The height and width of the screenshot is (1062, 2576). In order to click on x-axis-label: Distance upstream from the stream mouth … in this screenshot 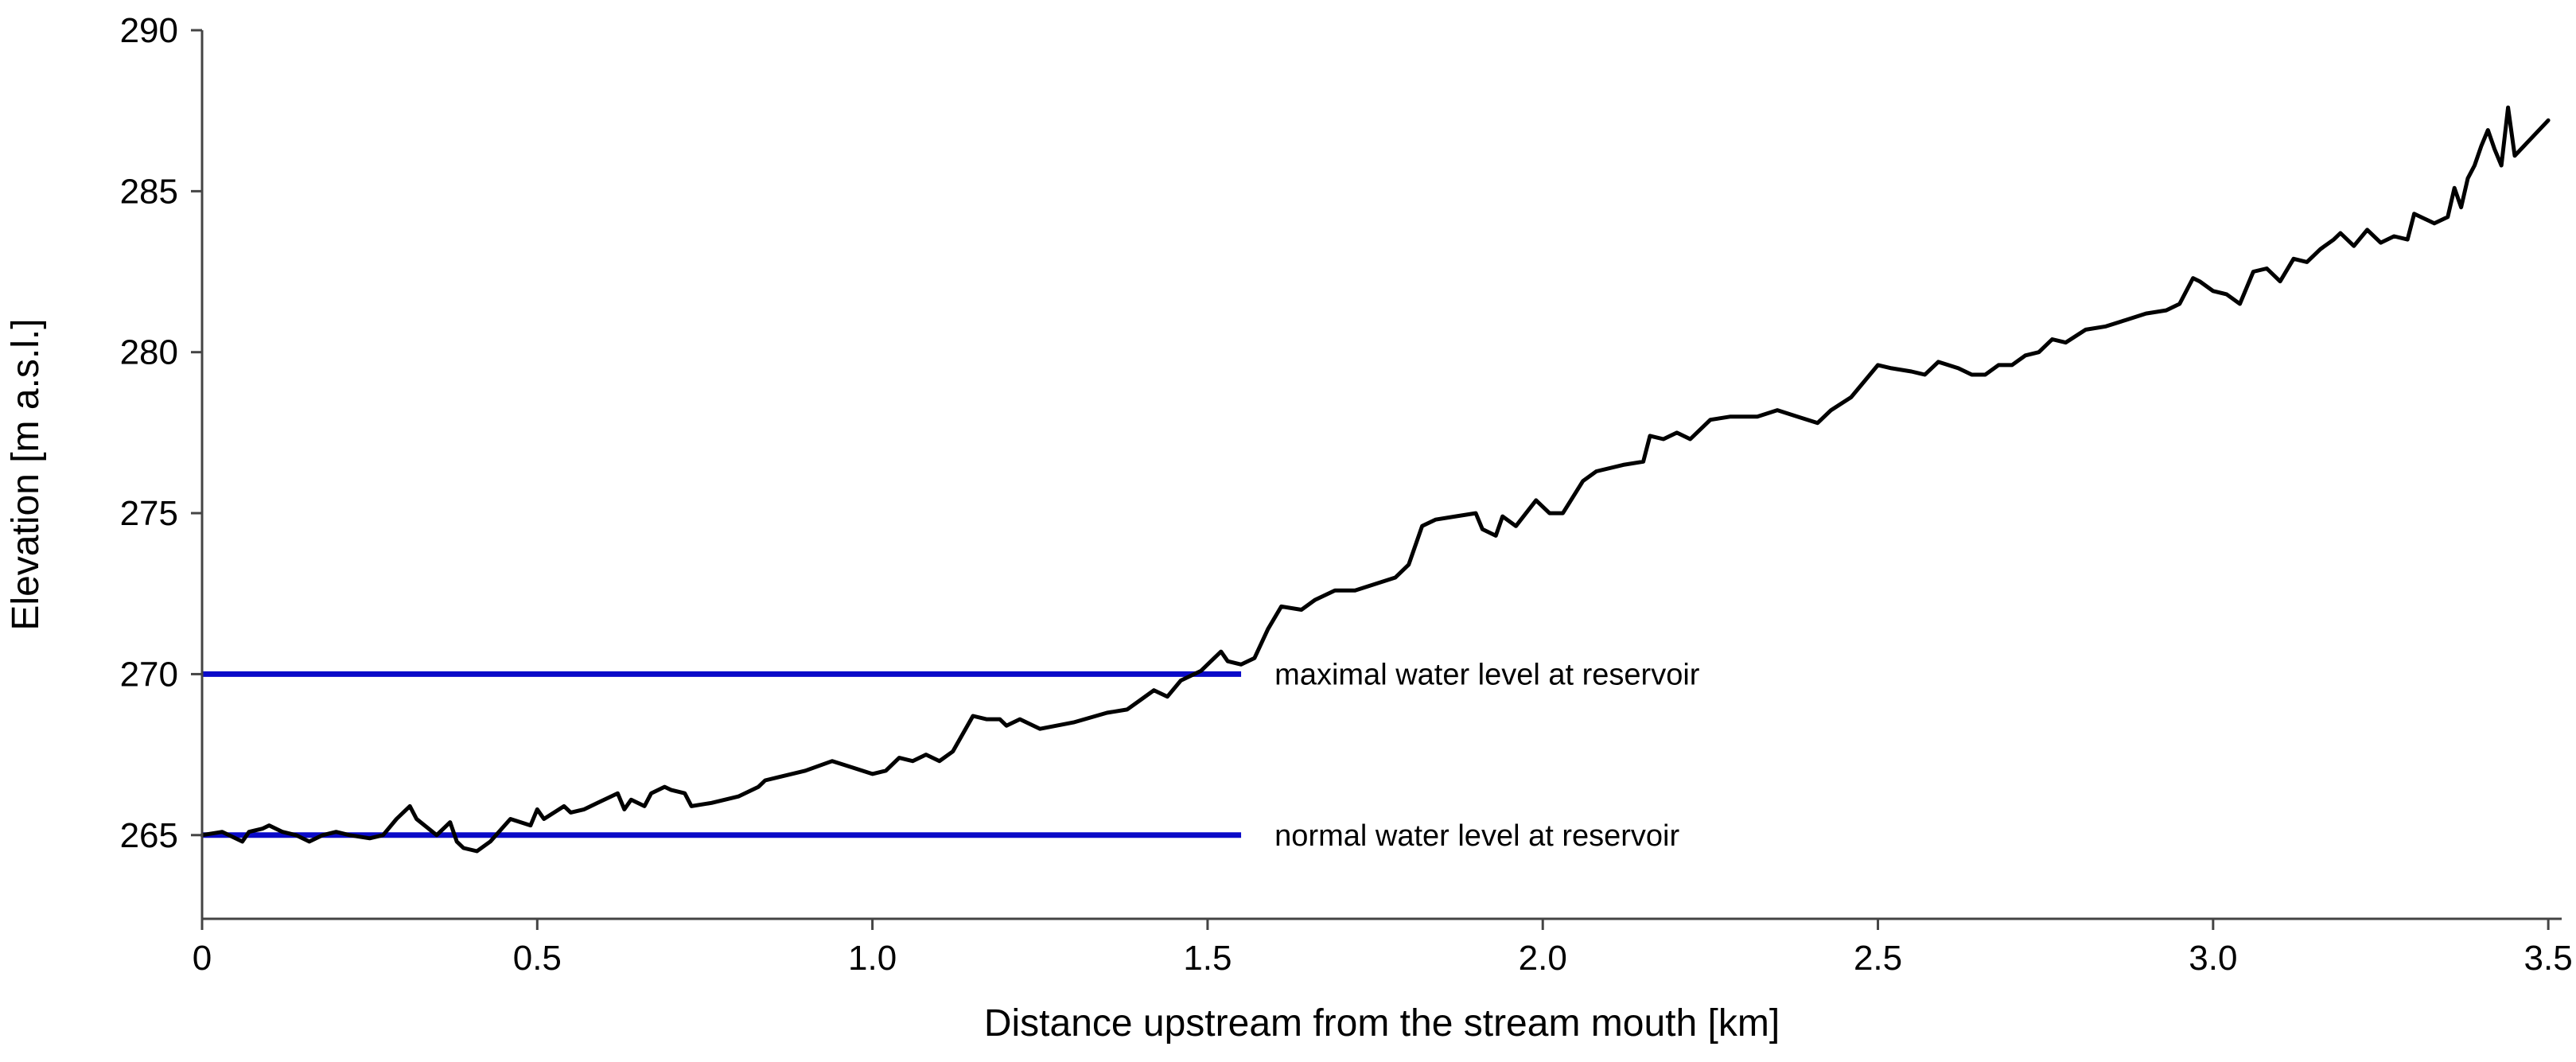, I will do `click(1382, 1023)`.